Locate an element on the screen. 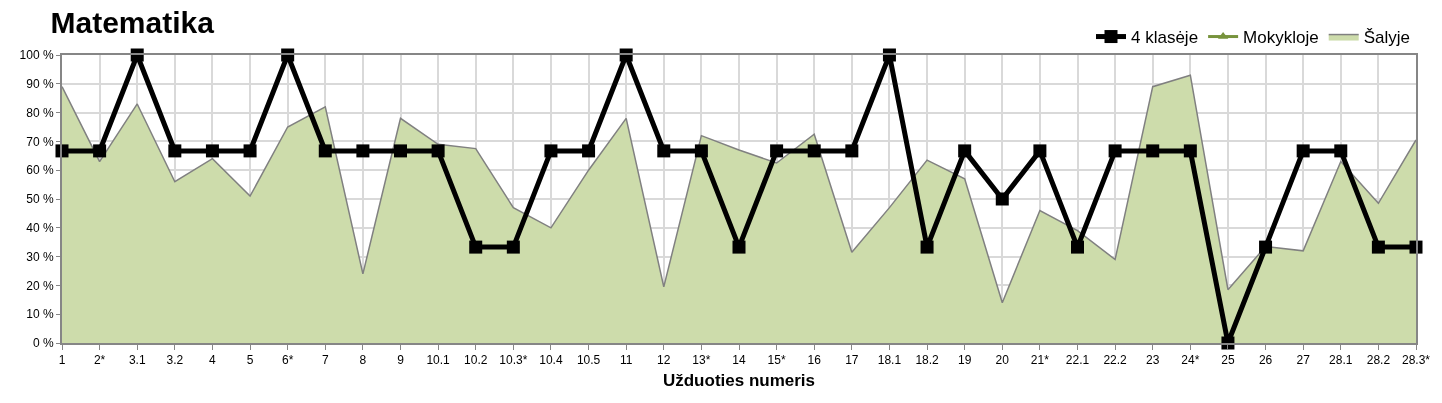 Image resolution: width=1442 pixels, height=403 pixels. legend-label: 4 klasėje is located at coordinates (1165, 38).